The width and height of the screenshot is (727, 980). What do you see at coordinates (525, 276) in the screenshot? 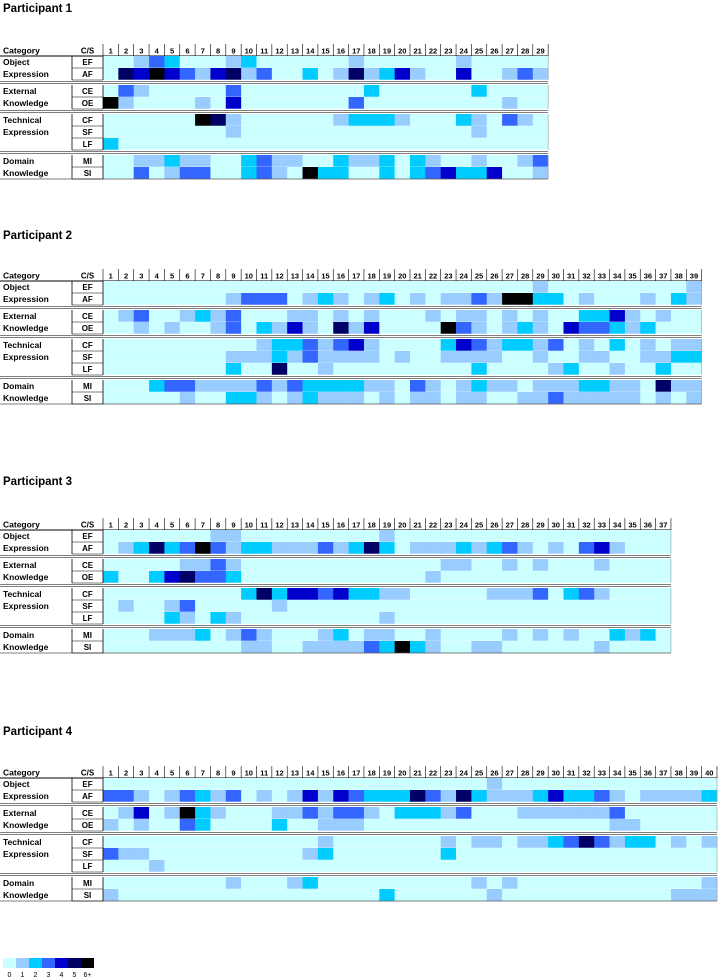
I see `column-label: 28` at bounding box center [525, 276].